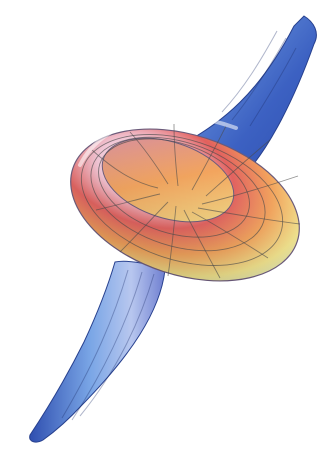 The height and width of the screenshot is (457, 328). What do you see at coordinates (259, 78) in the screenshot?
I see `upper-stem-bands` at bounding box center [259, 78].